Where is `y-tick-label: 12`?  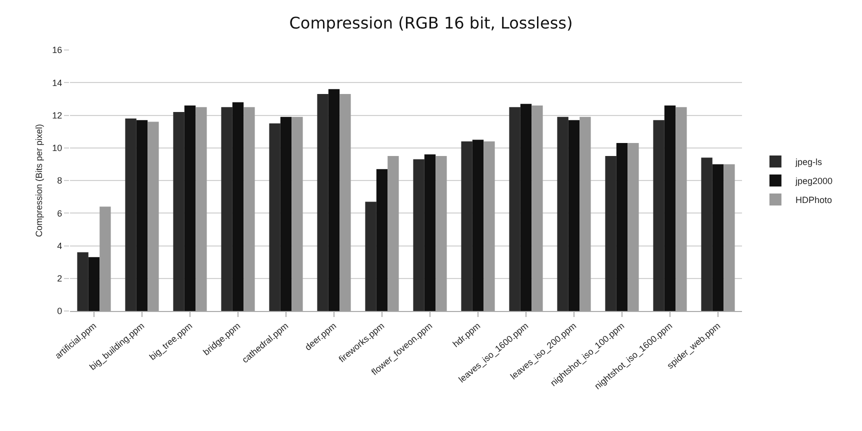 y-tick-label: 12 is located at coordinates (57, 115).